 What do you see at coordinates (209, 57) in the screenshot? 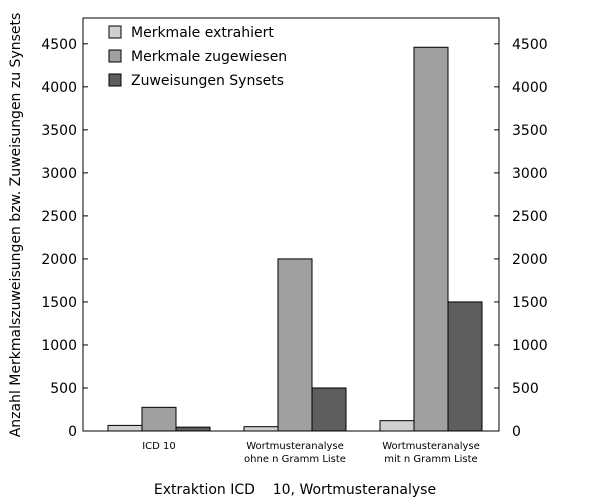
I see `legend-label: Merkmale zugewiesen` at bounding box center [209, 57].